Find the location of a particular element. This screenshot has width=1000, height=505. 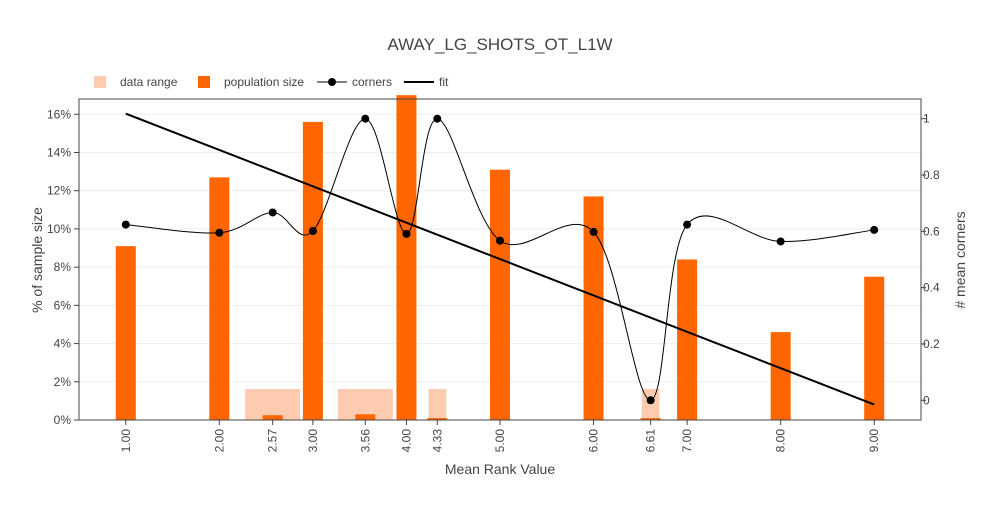

x-tick-label: 2.00 is located at coordinates (219, 441).